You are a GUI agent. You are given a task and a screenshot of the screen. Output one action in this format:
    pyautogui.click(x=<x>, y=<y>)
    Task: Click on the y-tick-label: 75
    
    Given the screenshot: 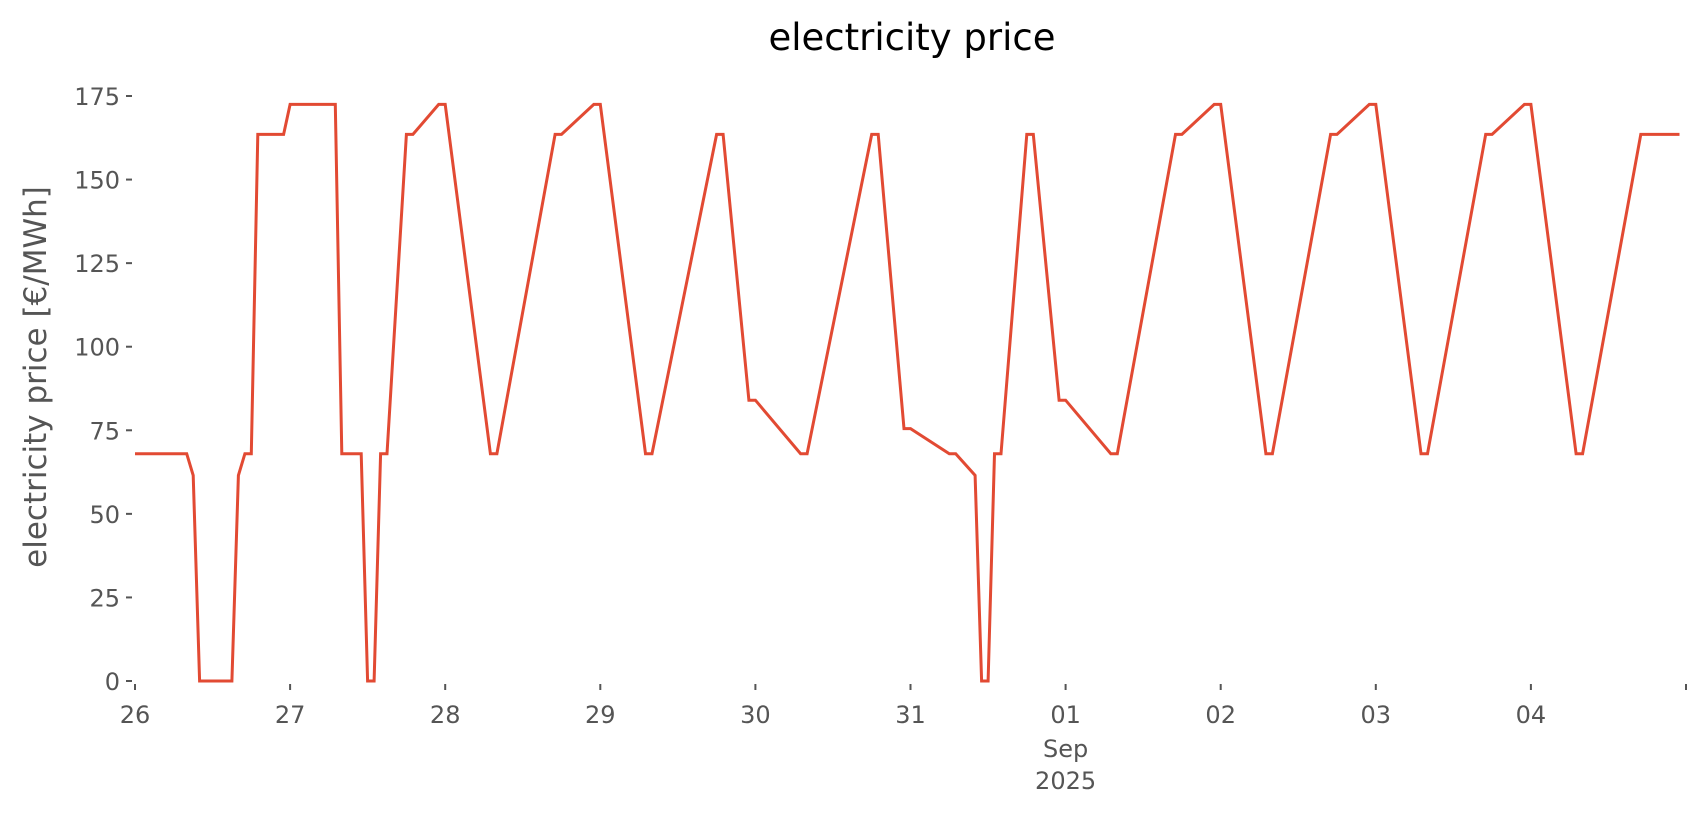 What is the action you would take?
    pyautogui.click(x=104, y=431)
    